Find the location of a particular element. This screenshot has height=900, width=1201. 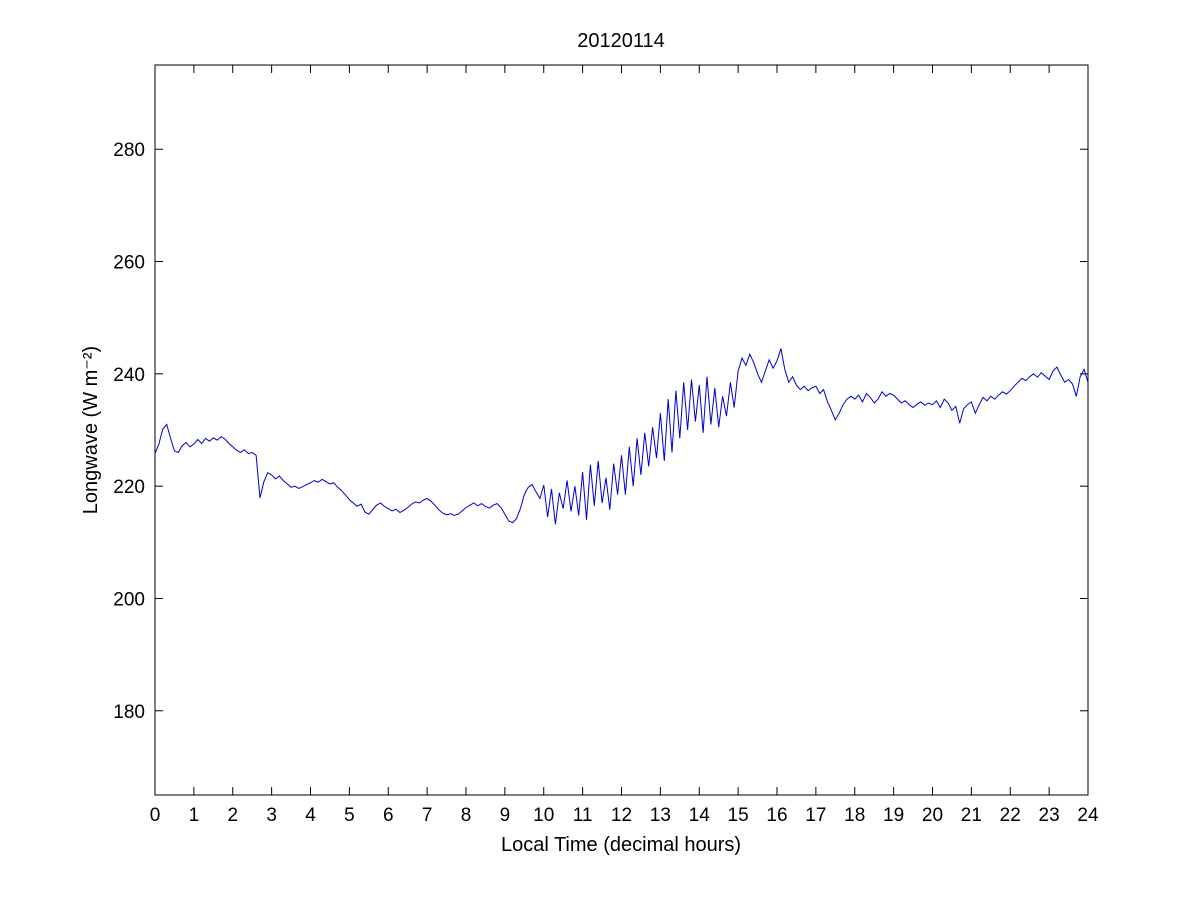

chart-title: 20120114 is located at coordinates (621, 41).